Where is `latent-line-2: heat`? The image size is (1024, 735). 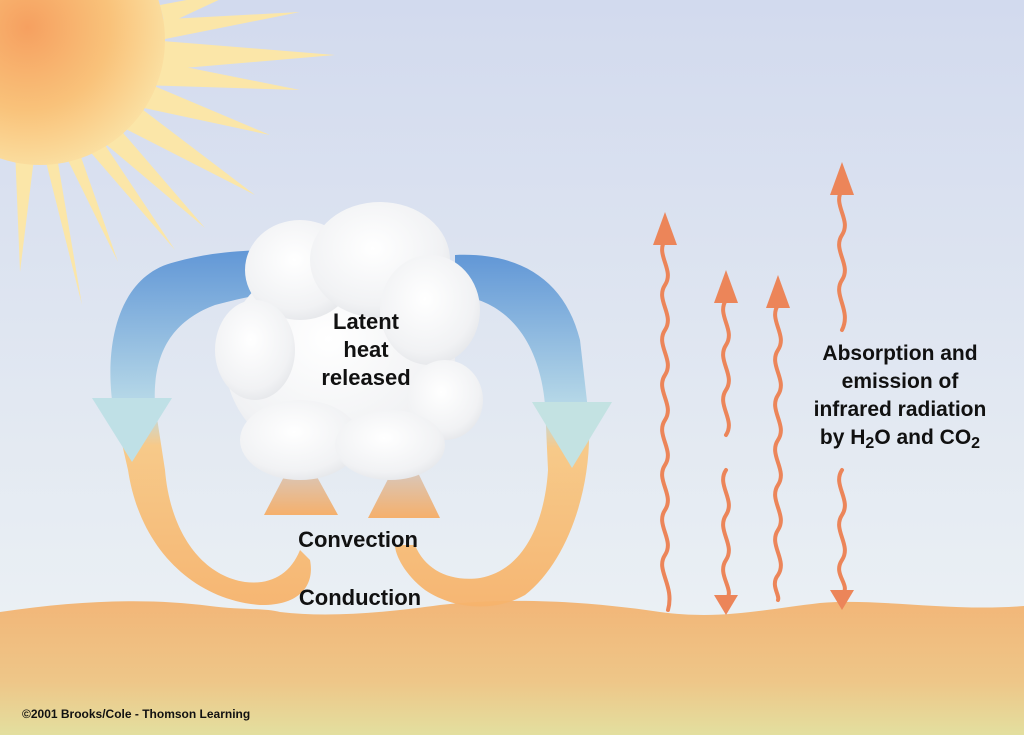
latent-line-2: heat is located at coordinates (366, 349).